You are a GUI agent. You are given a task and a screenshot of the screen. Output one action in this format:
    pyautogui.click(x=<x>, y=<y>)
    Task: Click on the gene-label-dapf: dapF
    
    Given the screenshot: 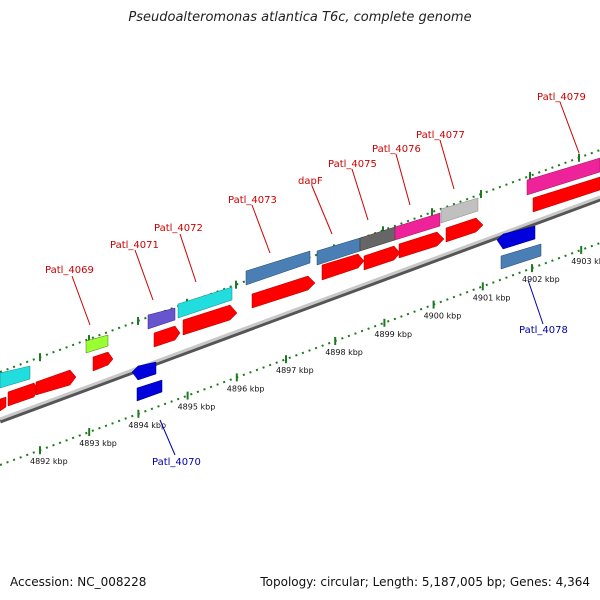 What is the action you would take?
    pyautogui.click(x=310, y=181)
    